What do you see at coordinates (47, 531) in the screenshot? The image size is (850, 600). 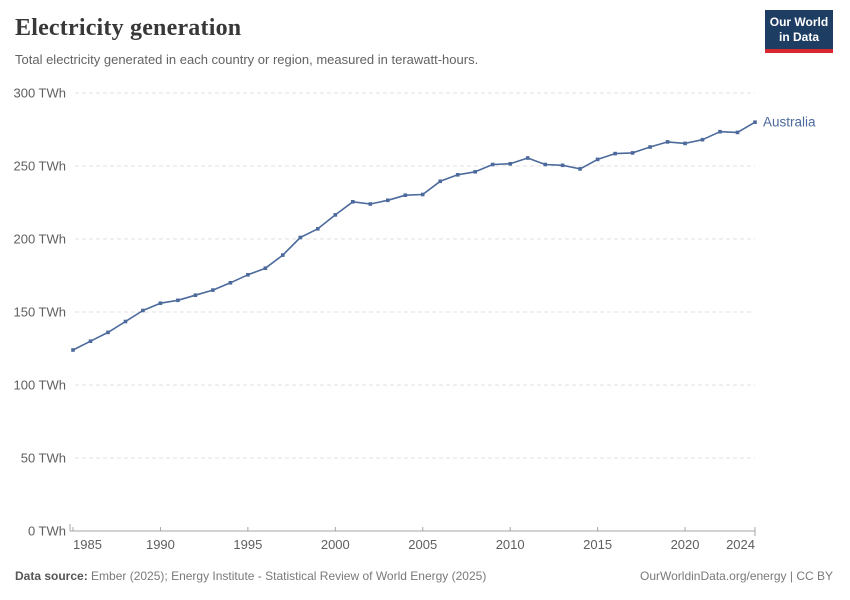 I see `y-tick-label: 0 TWh` at bounding box center [47, 531].